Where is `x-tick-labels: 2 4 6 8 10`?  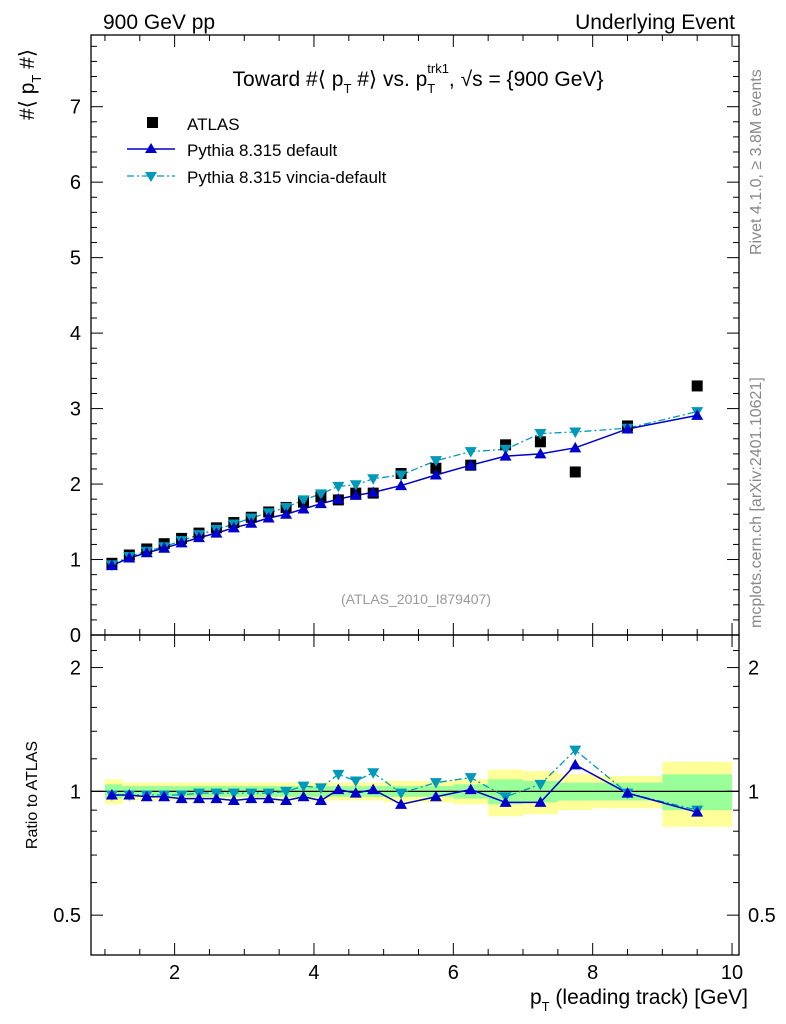
x-tick-labels: 2 4 6 8 10 is located at coordinates (456, 973).